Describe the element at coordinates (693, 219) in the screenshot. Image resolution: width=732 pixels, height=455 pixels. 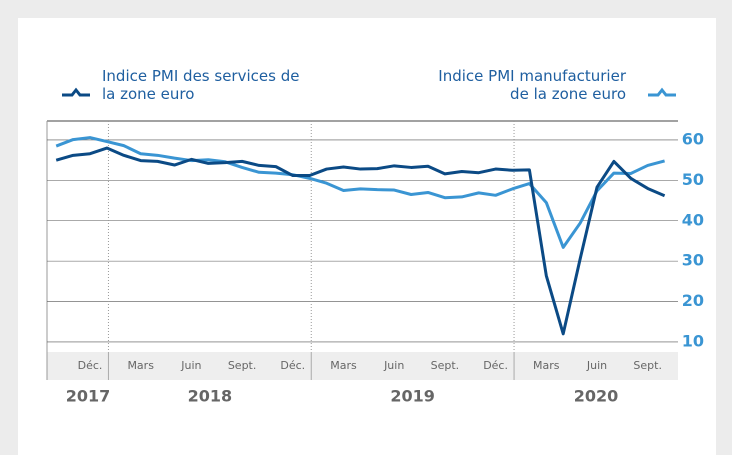
I see `y-tick-label: 40` at that location.